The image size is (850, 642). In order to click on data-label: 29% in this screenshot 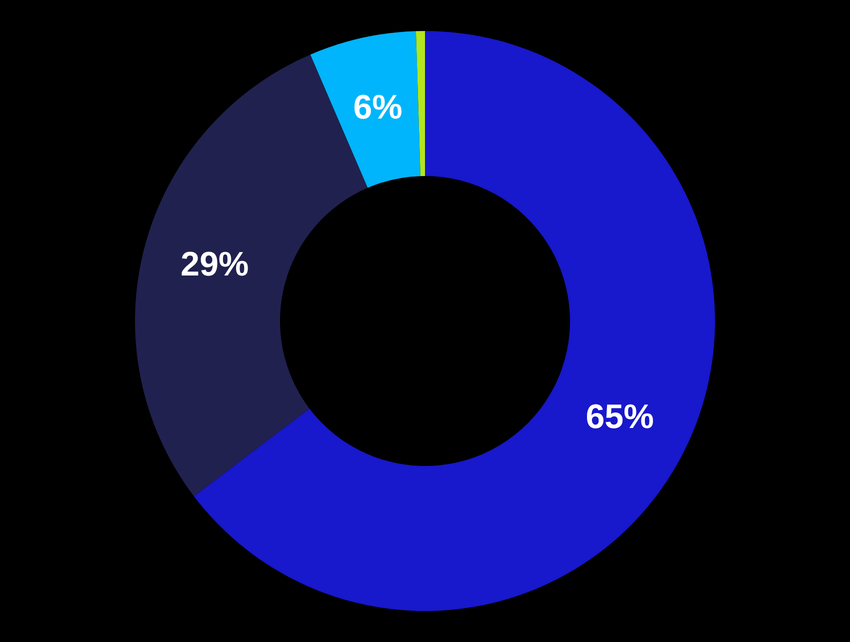, I will do `click(214, 265)`.